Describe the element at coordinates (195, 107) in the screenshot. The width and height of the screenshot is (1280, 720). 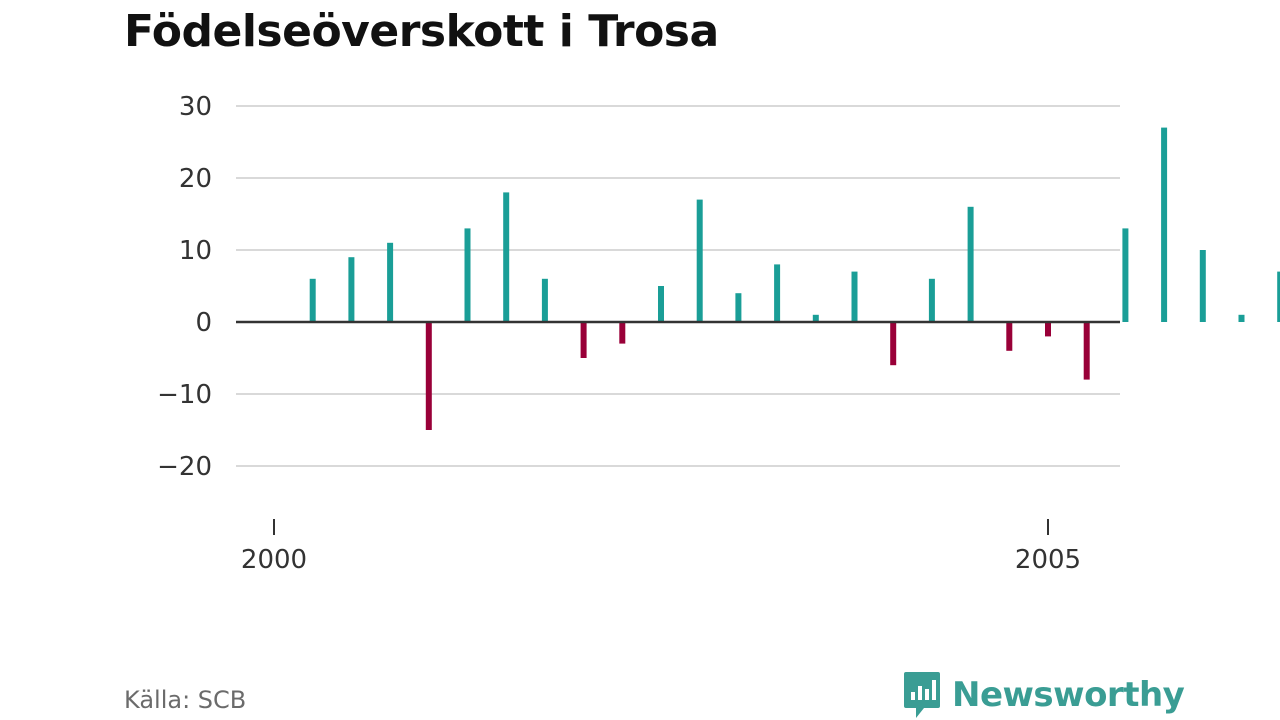
I see `y-tick-label: 30` at that location.